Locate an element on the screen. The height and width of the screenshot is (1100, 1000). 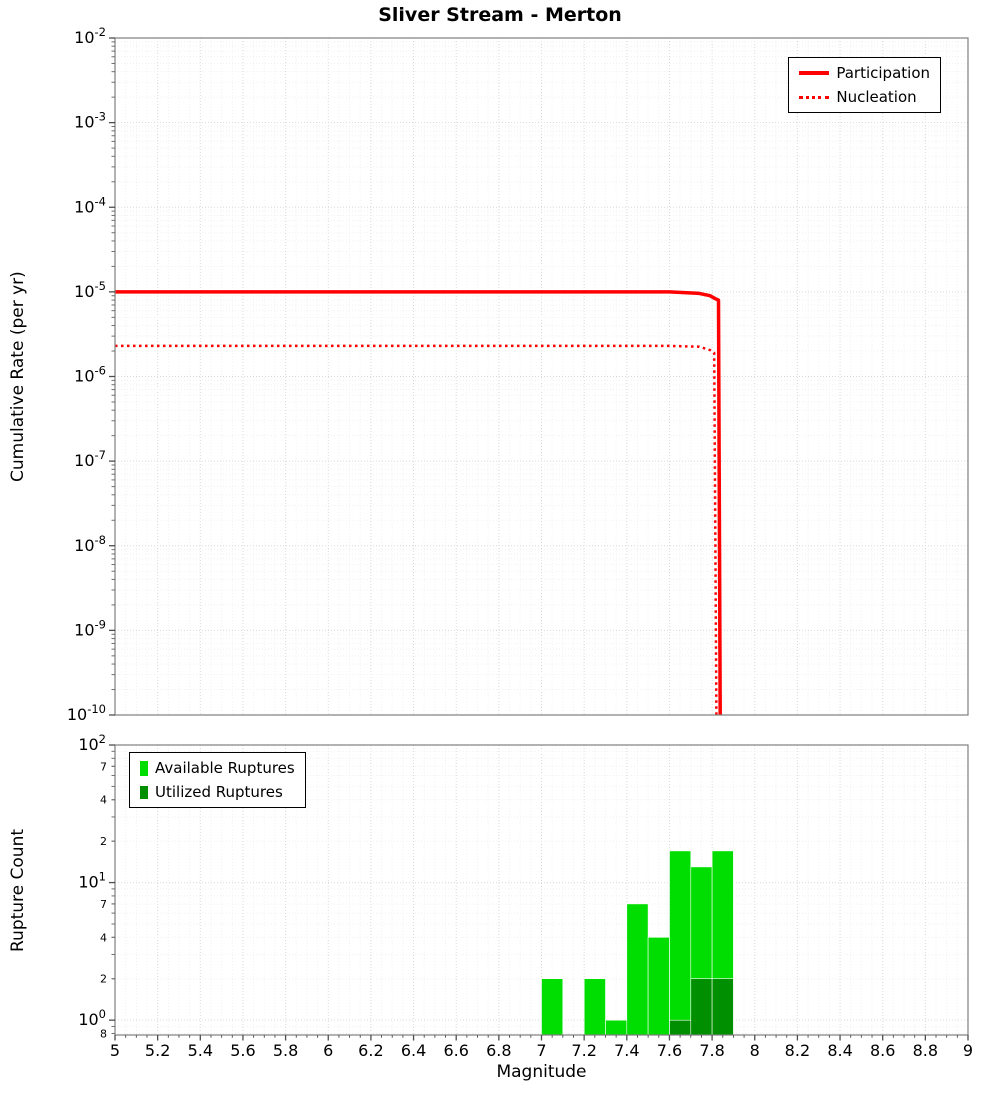
svg-text: 5 is located at coordinates (115, 1050).